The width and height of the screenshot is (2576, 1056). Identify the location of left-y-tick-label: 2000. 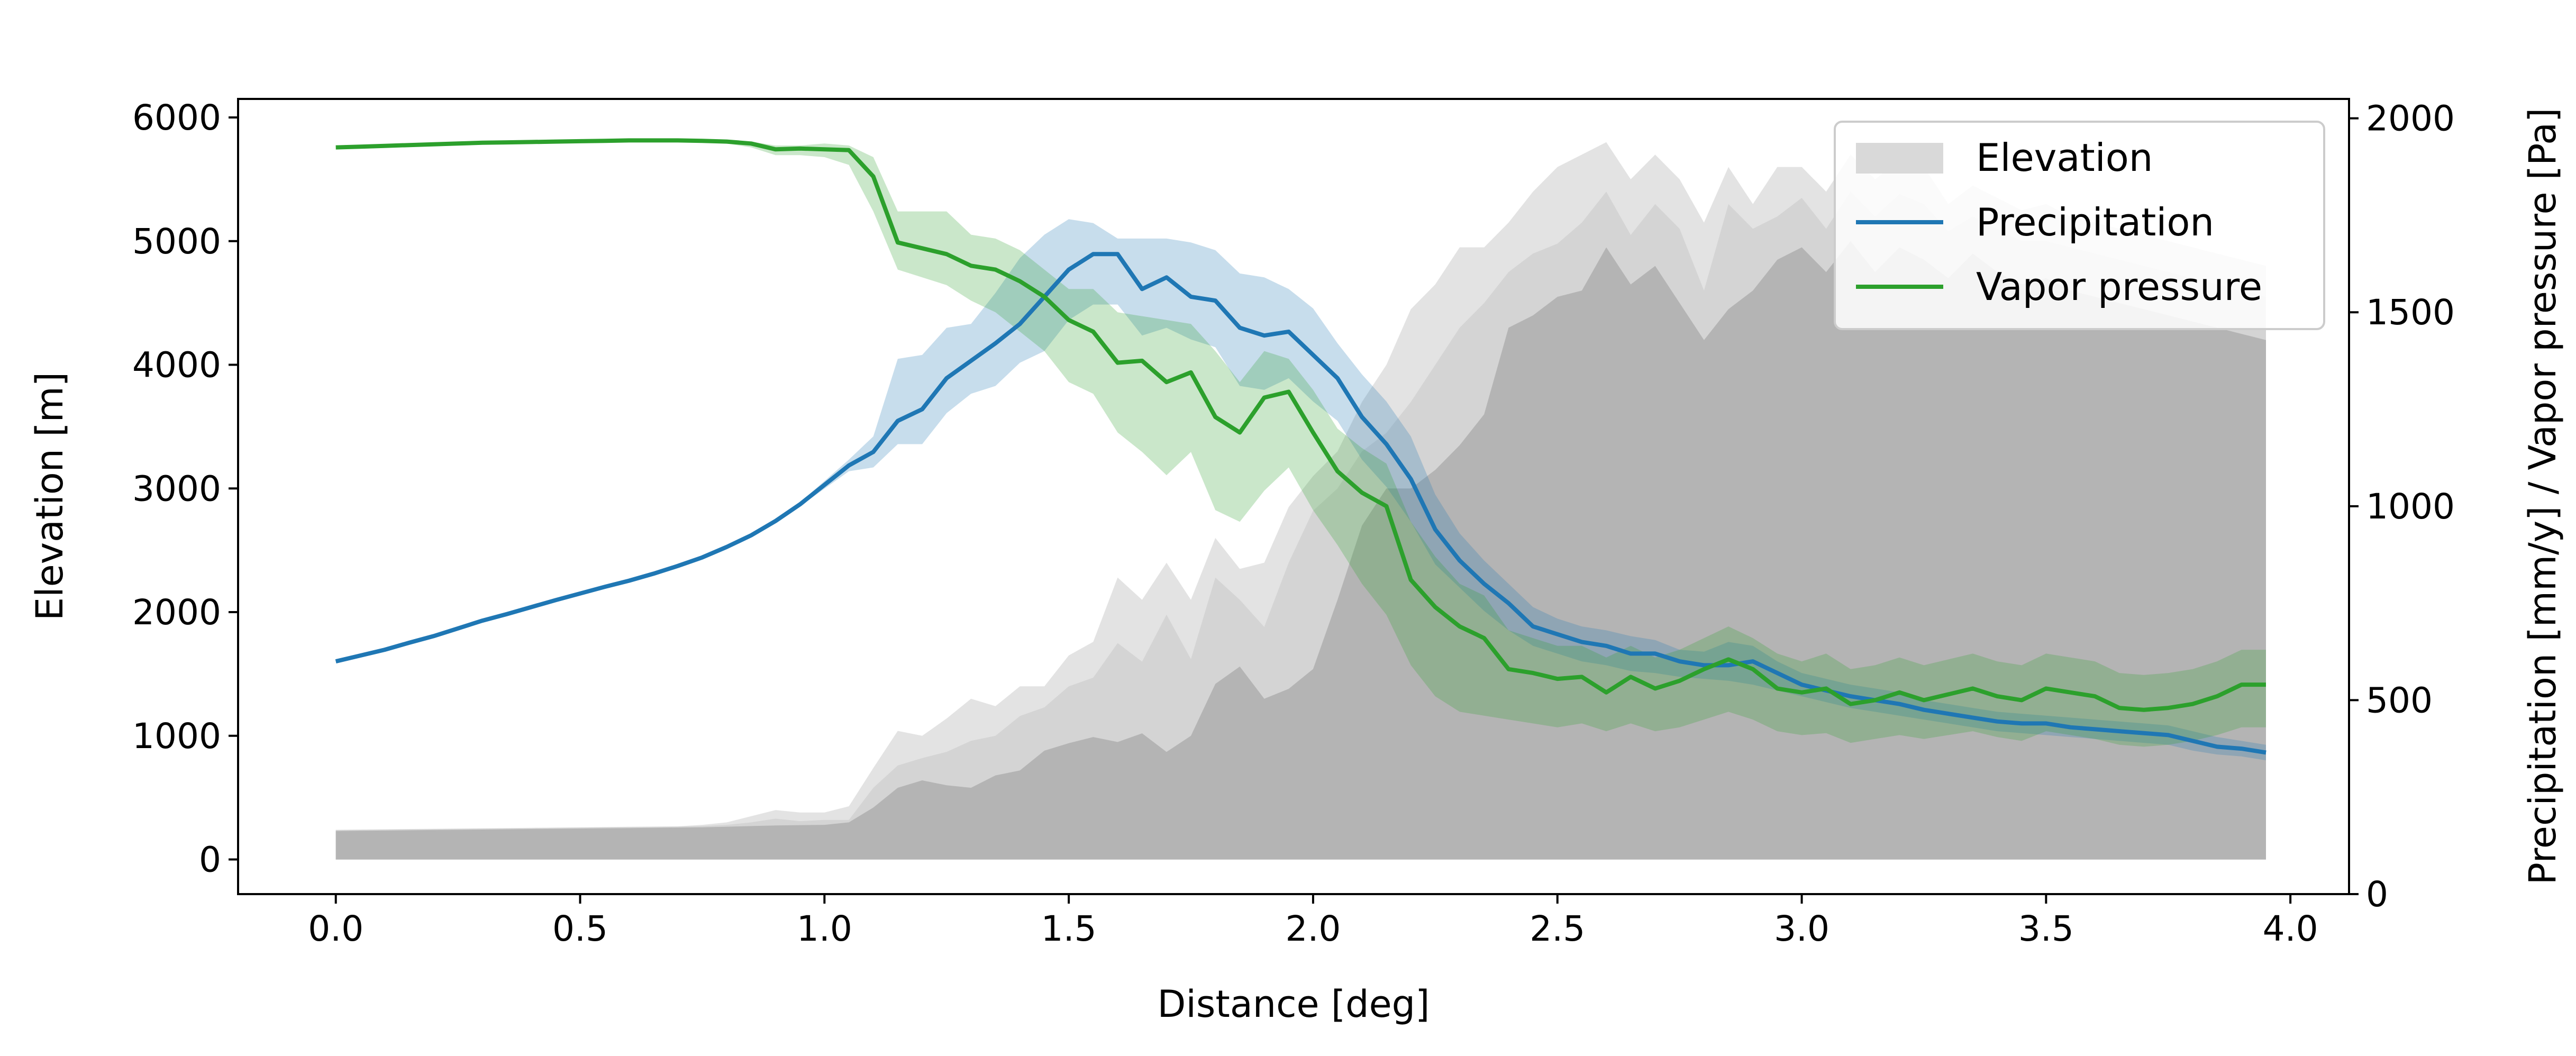
(176, 612).